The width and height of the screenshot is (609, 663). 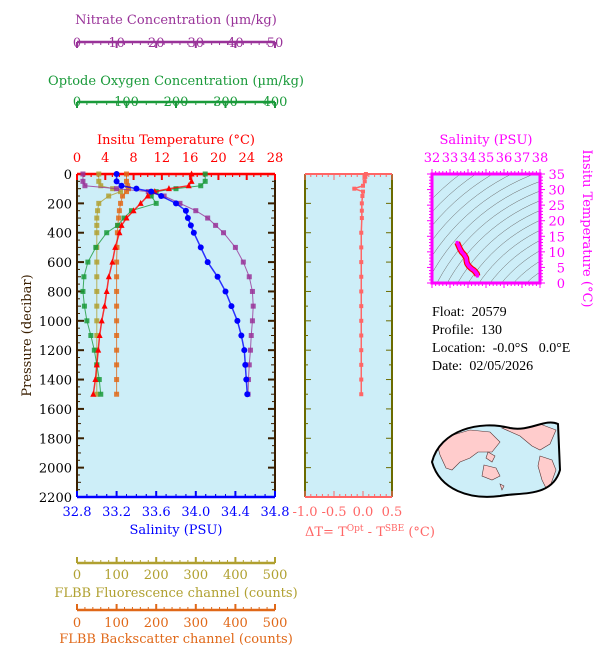 I want to click on fluorescence-tick-label: 500, so click(x=275, y=575).